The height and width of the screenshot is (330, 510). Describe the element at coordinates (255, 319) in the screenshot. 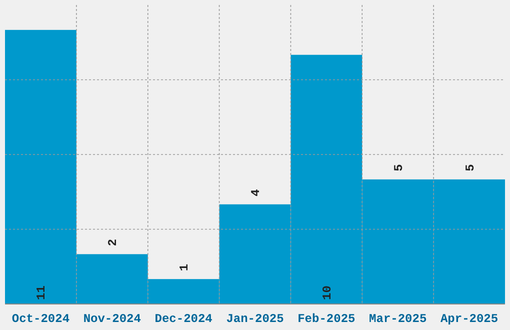

I see `x-tick-label: Jan-2025` at that location.